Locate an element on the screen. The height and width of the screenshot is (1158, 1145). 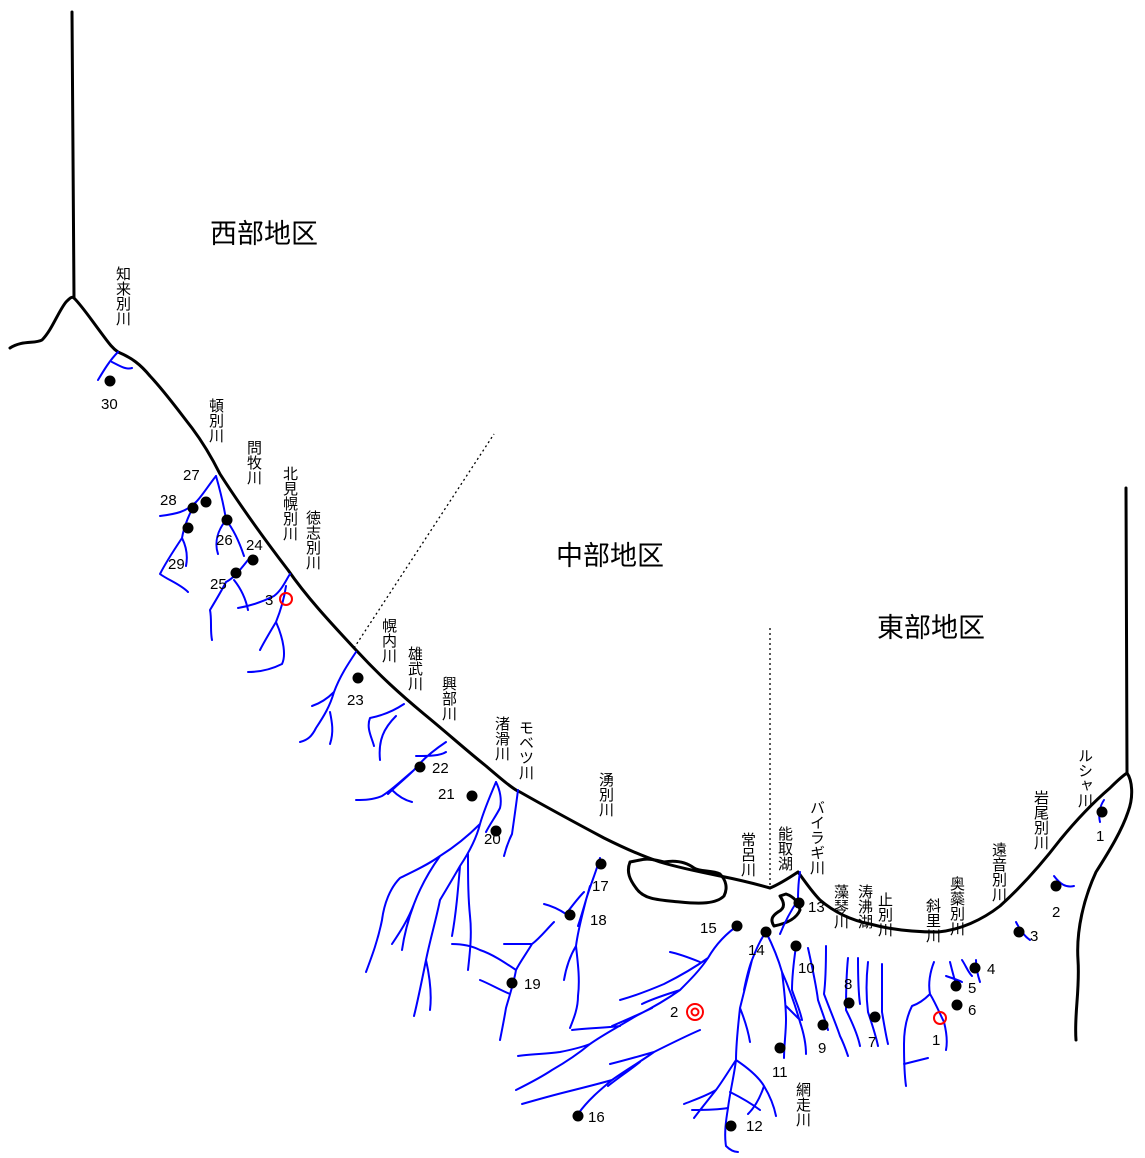
station-label-17: 17 is located at coordinates (600, 886).